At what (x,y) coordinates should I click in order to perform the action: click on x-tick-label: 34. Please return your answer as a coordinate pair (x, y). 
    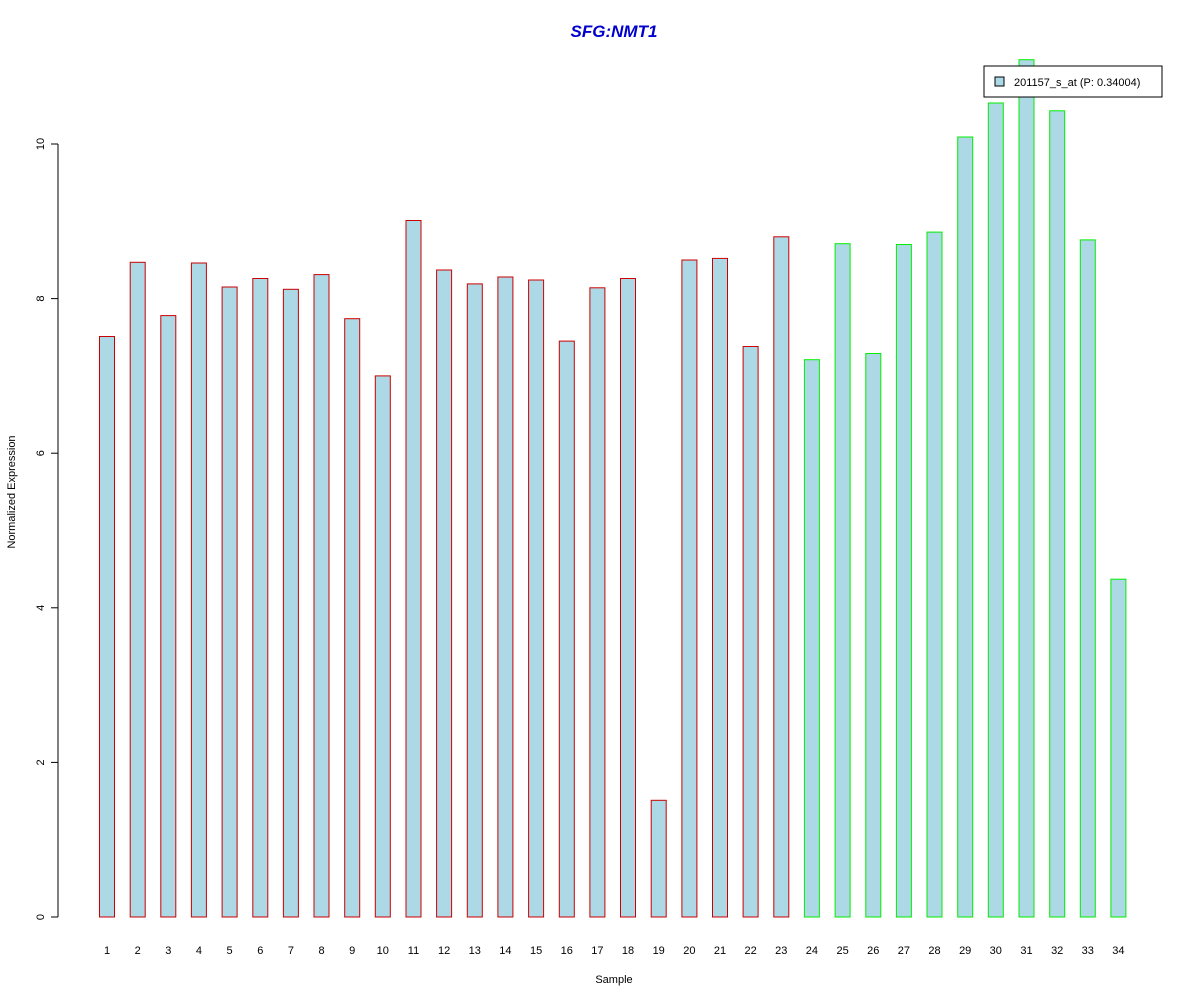
    Looking at the image, I should click on (1118, 951).